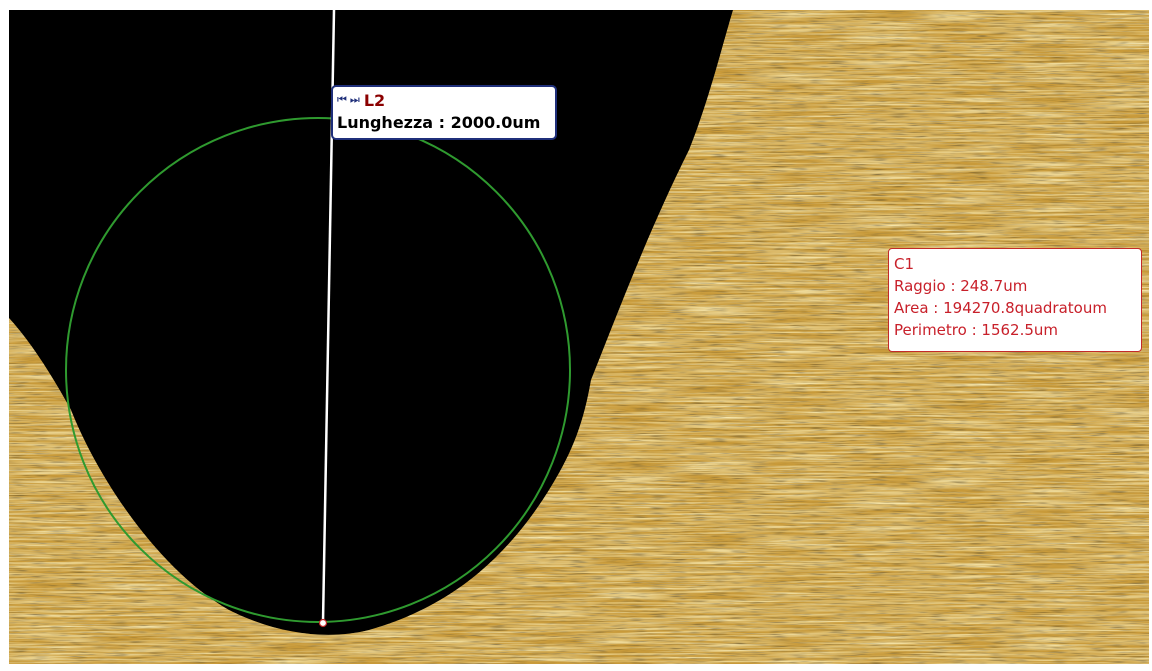 This screenshot has width=1152, height=671. I want to click on line-l2-name: L2, so click(374, 100).